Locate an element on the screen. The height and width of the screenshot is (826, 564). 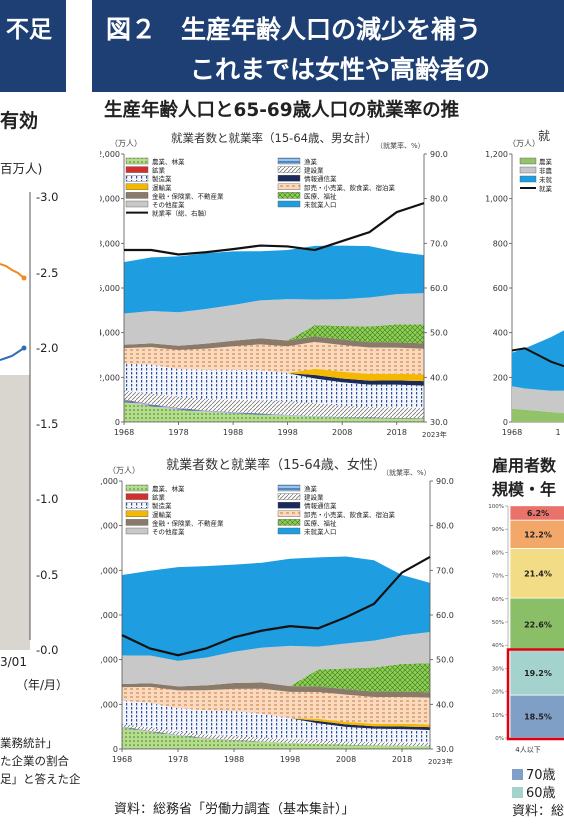
y-tick-label: 0 is located at coordinates (117, 422).